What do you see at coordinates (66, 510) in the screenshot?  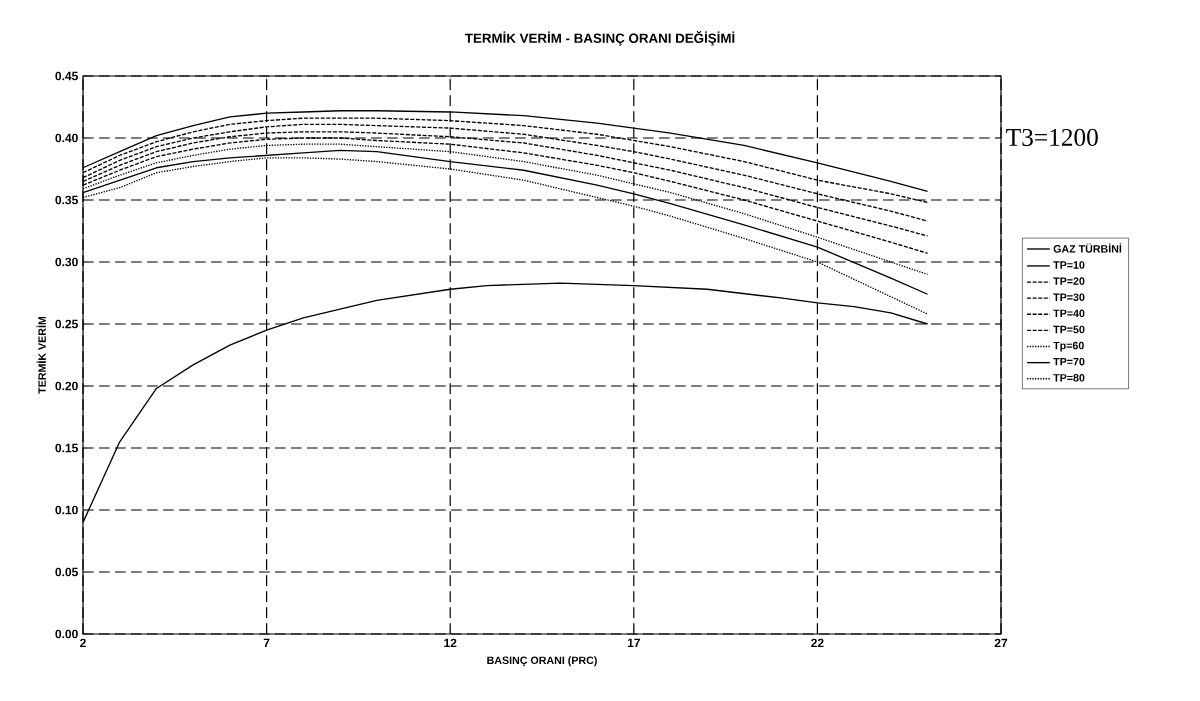 I see `y-tick-label: 0.10` at bounding box center [66, 510].